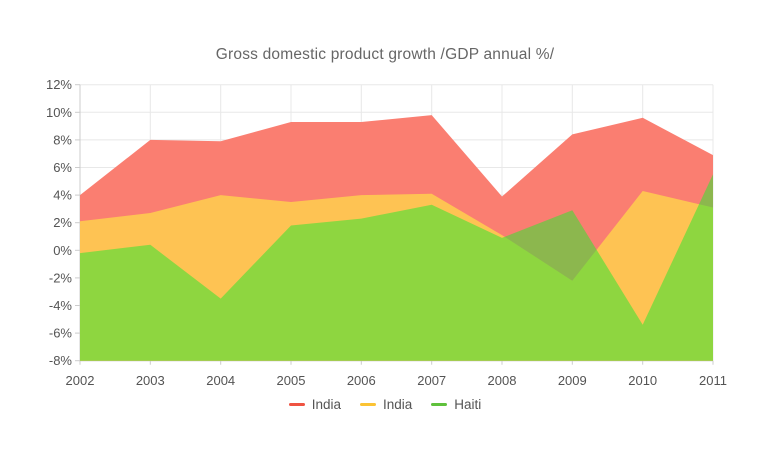 The height and width of the screenshot is (455, 770). I want to click on x-axis-label: 2002, so click(80, 380).